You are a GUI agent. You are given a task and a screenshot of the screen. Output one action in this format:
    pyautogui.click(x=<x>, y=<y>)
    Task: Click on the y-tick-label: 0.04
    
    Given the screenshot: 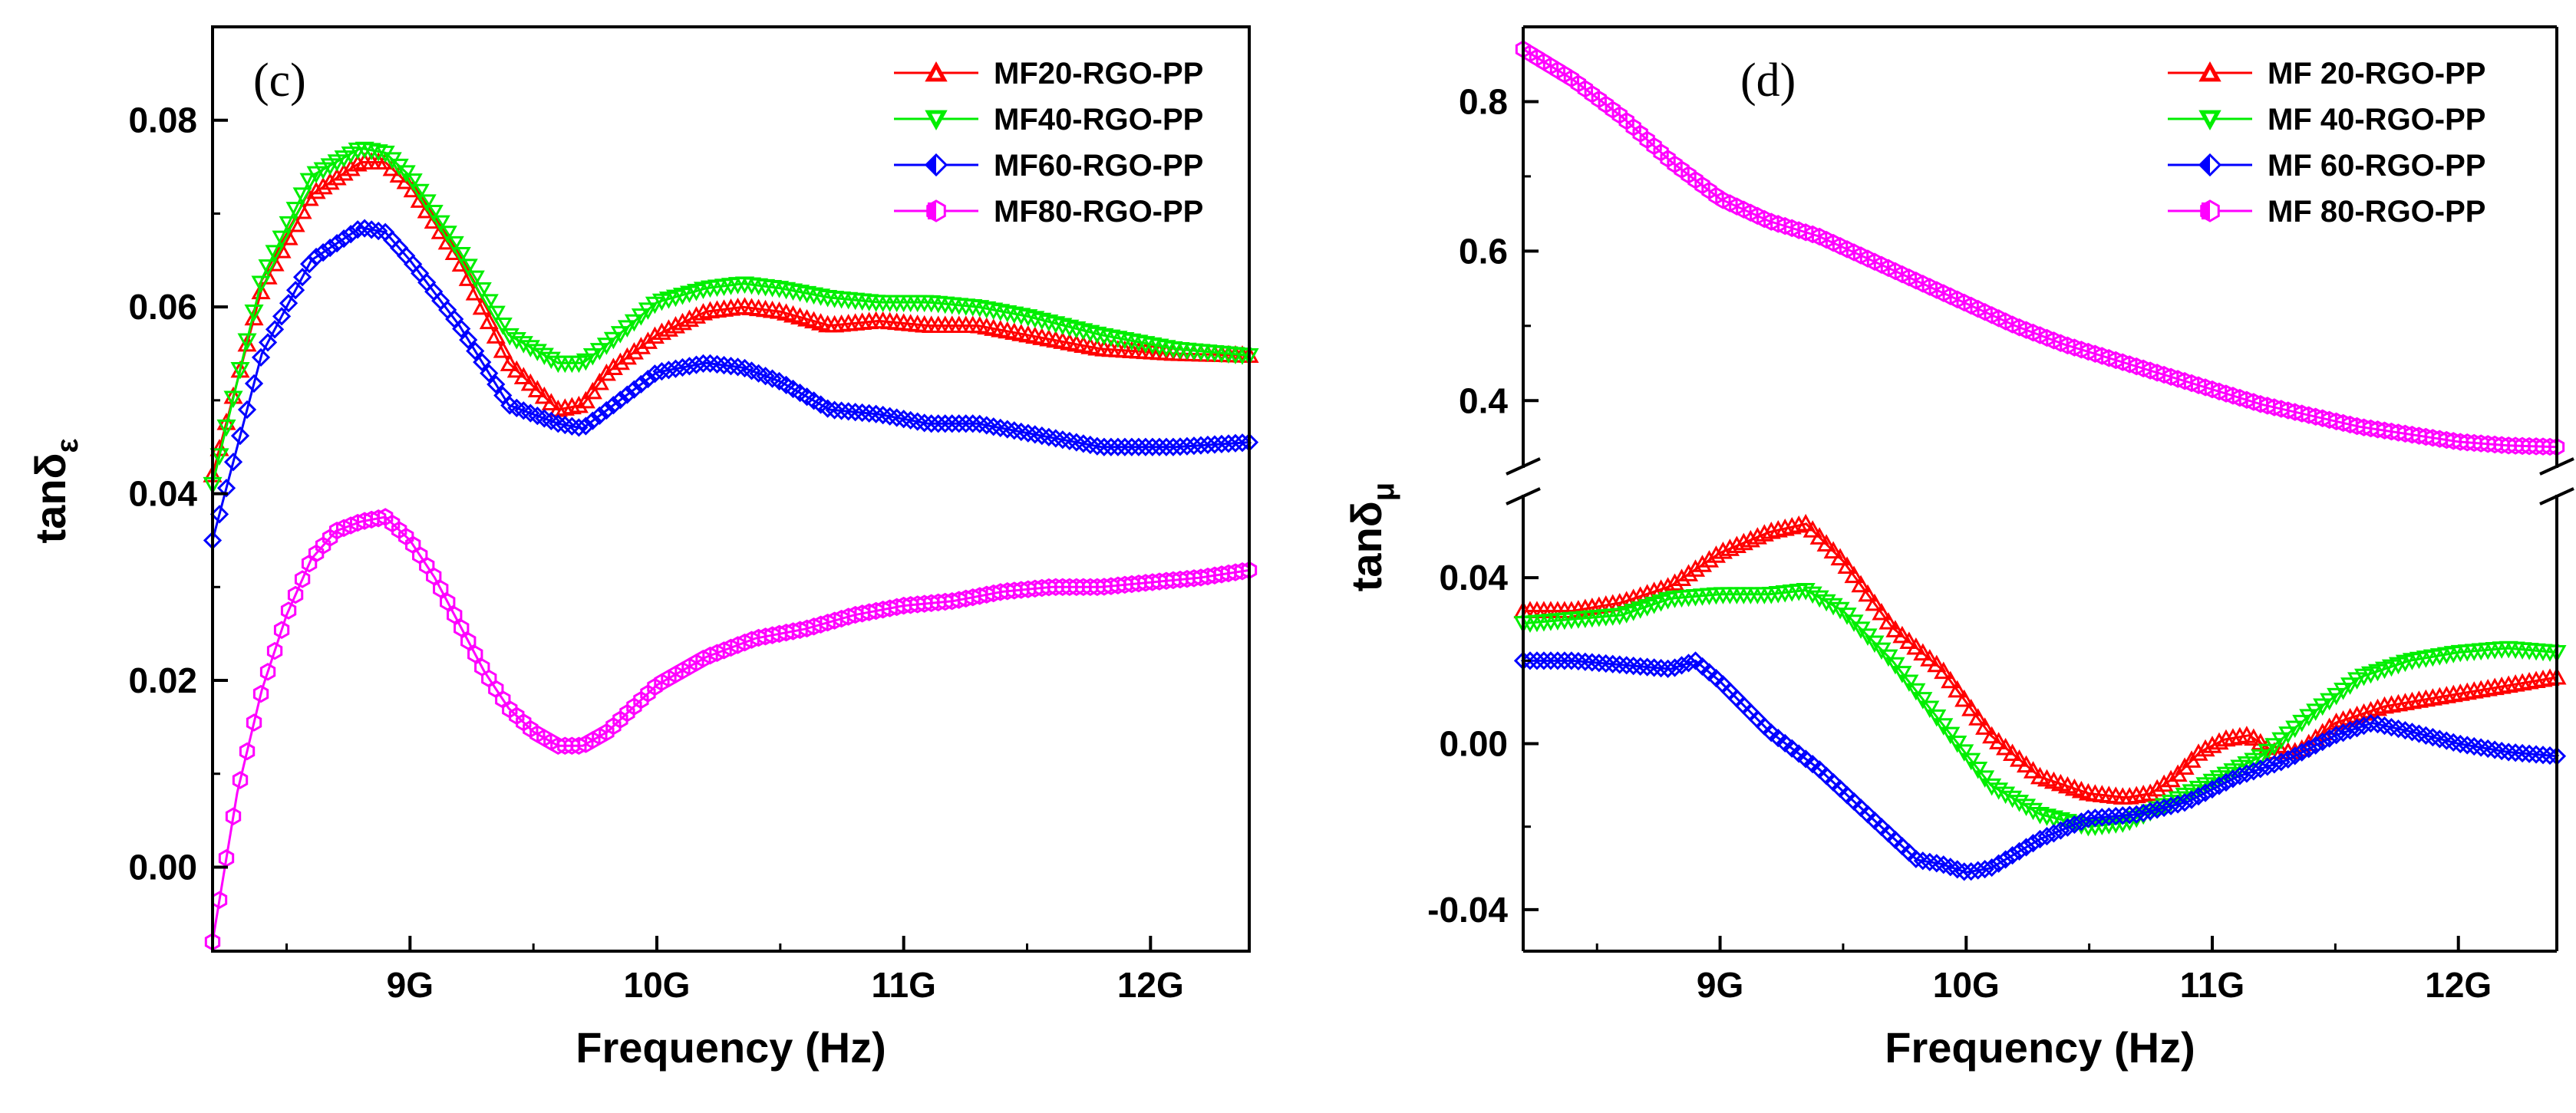 What is the action you would take?
    pyautogui.click(x=1473, y=578)
    